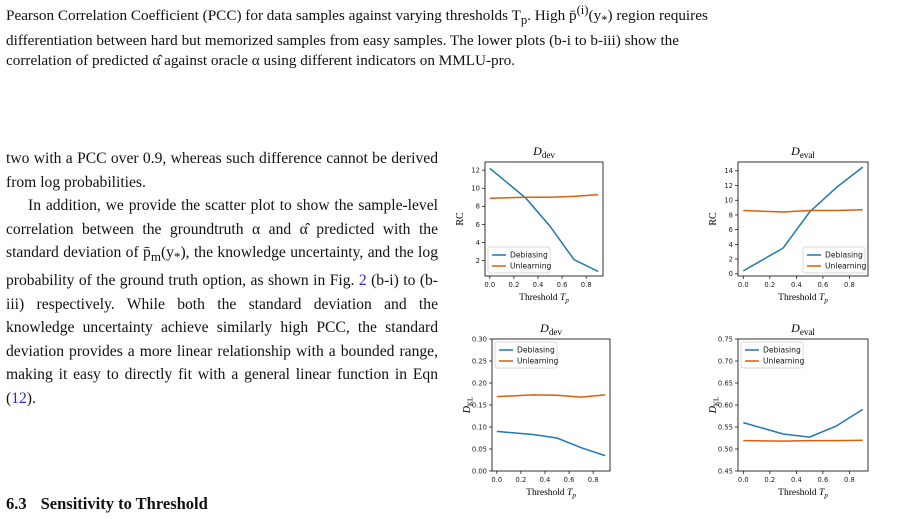 The height and width of the screenshot is (519, 920). I want to click on y-tick-label: 0.00, so click(479, 471).